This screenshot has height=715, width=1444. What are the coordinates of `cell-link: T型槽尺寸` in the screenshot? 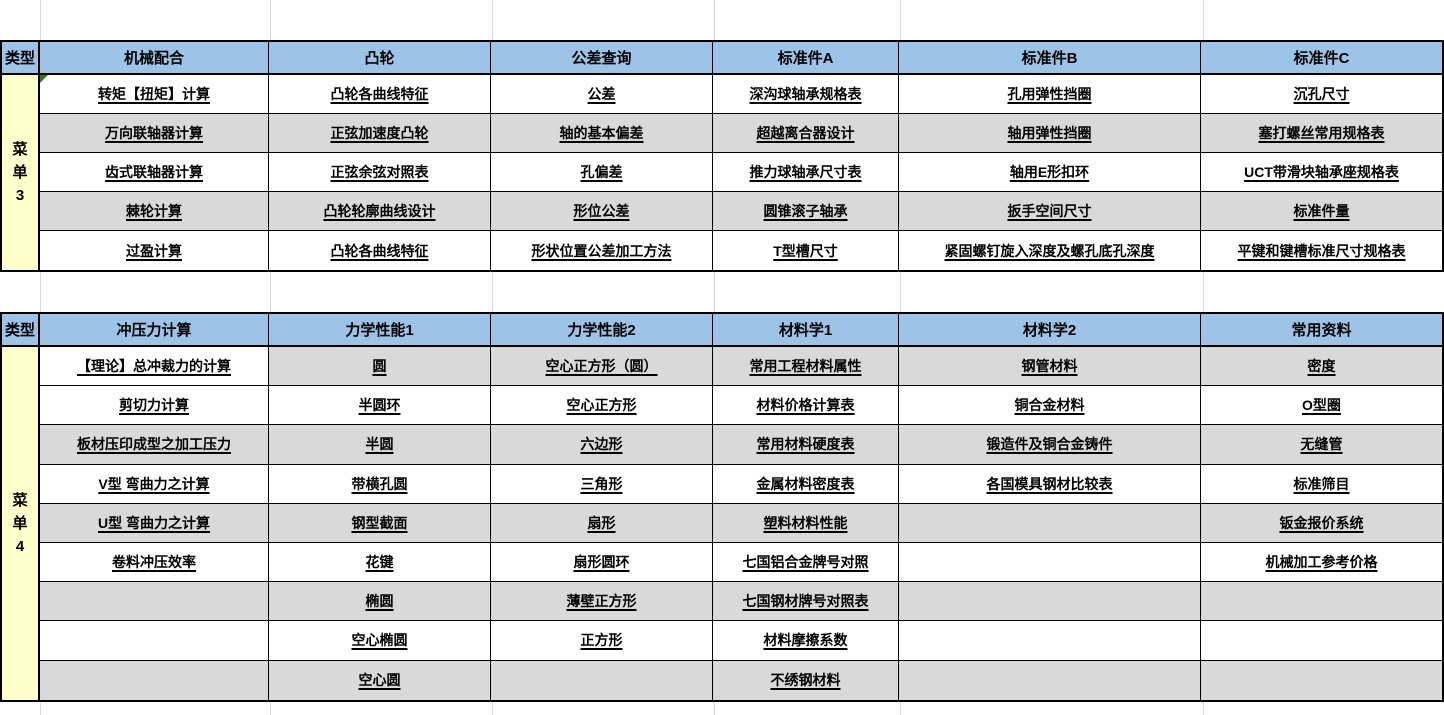 It's located at (805, 250).